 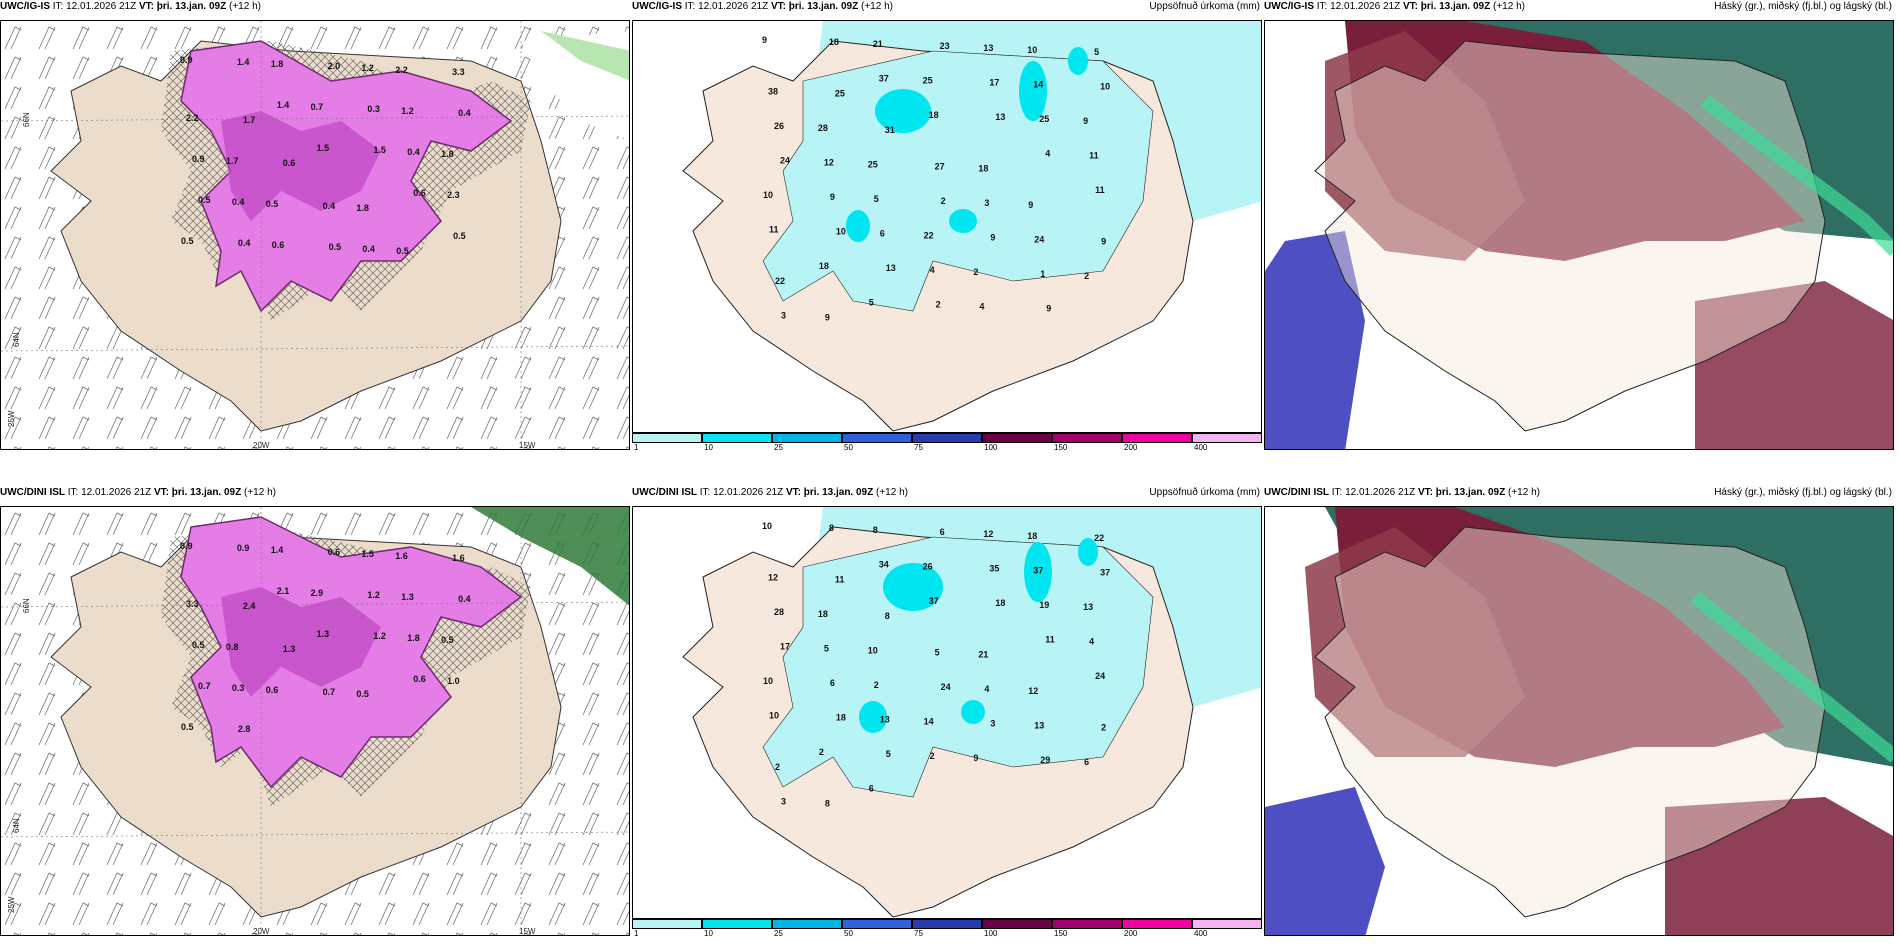 I want to click on value-label: 2.2, so click(x=192, y=118).